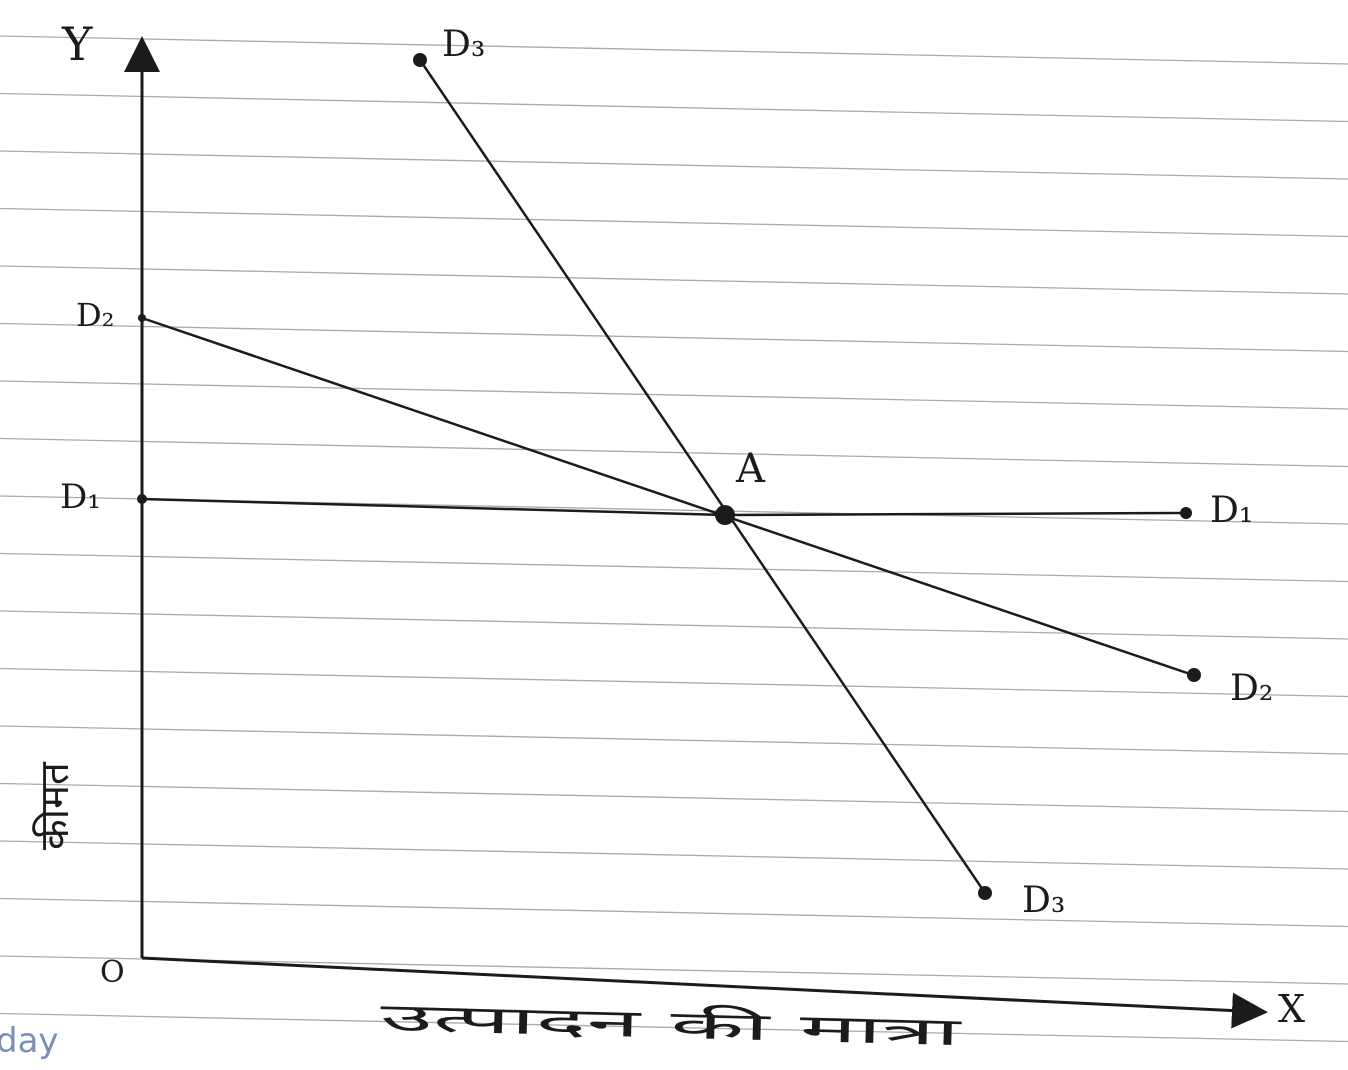  What do you see at coordinates (463, 44) in the screenshot?
I see `d3-start-label: D₃` at bounding box center [463, 44].